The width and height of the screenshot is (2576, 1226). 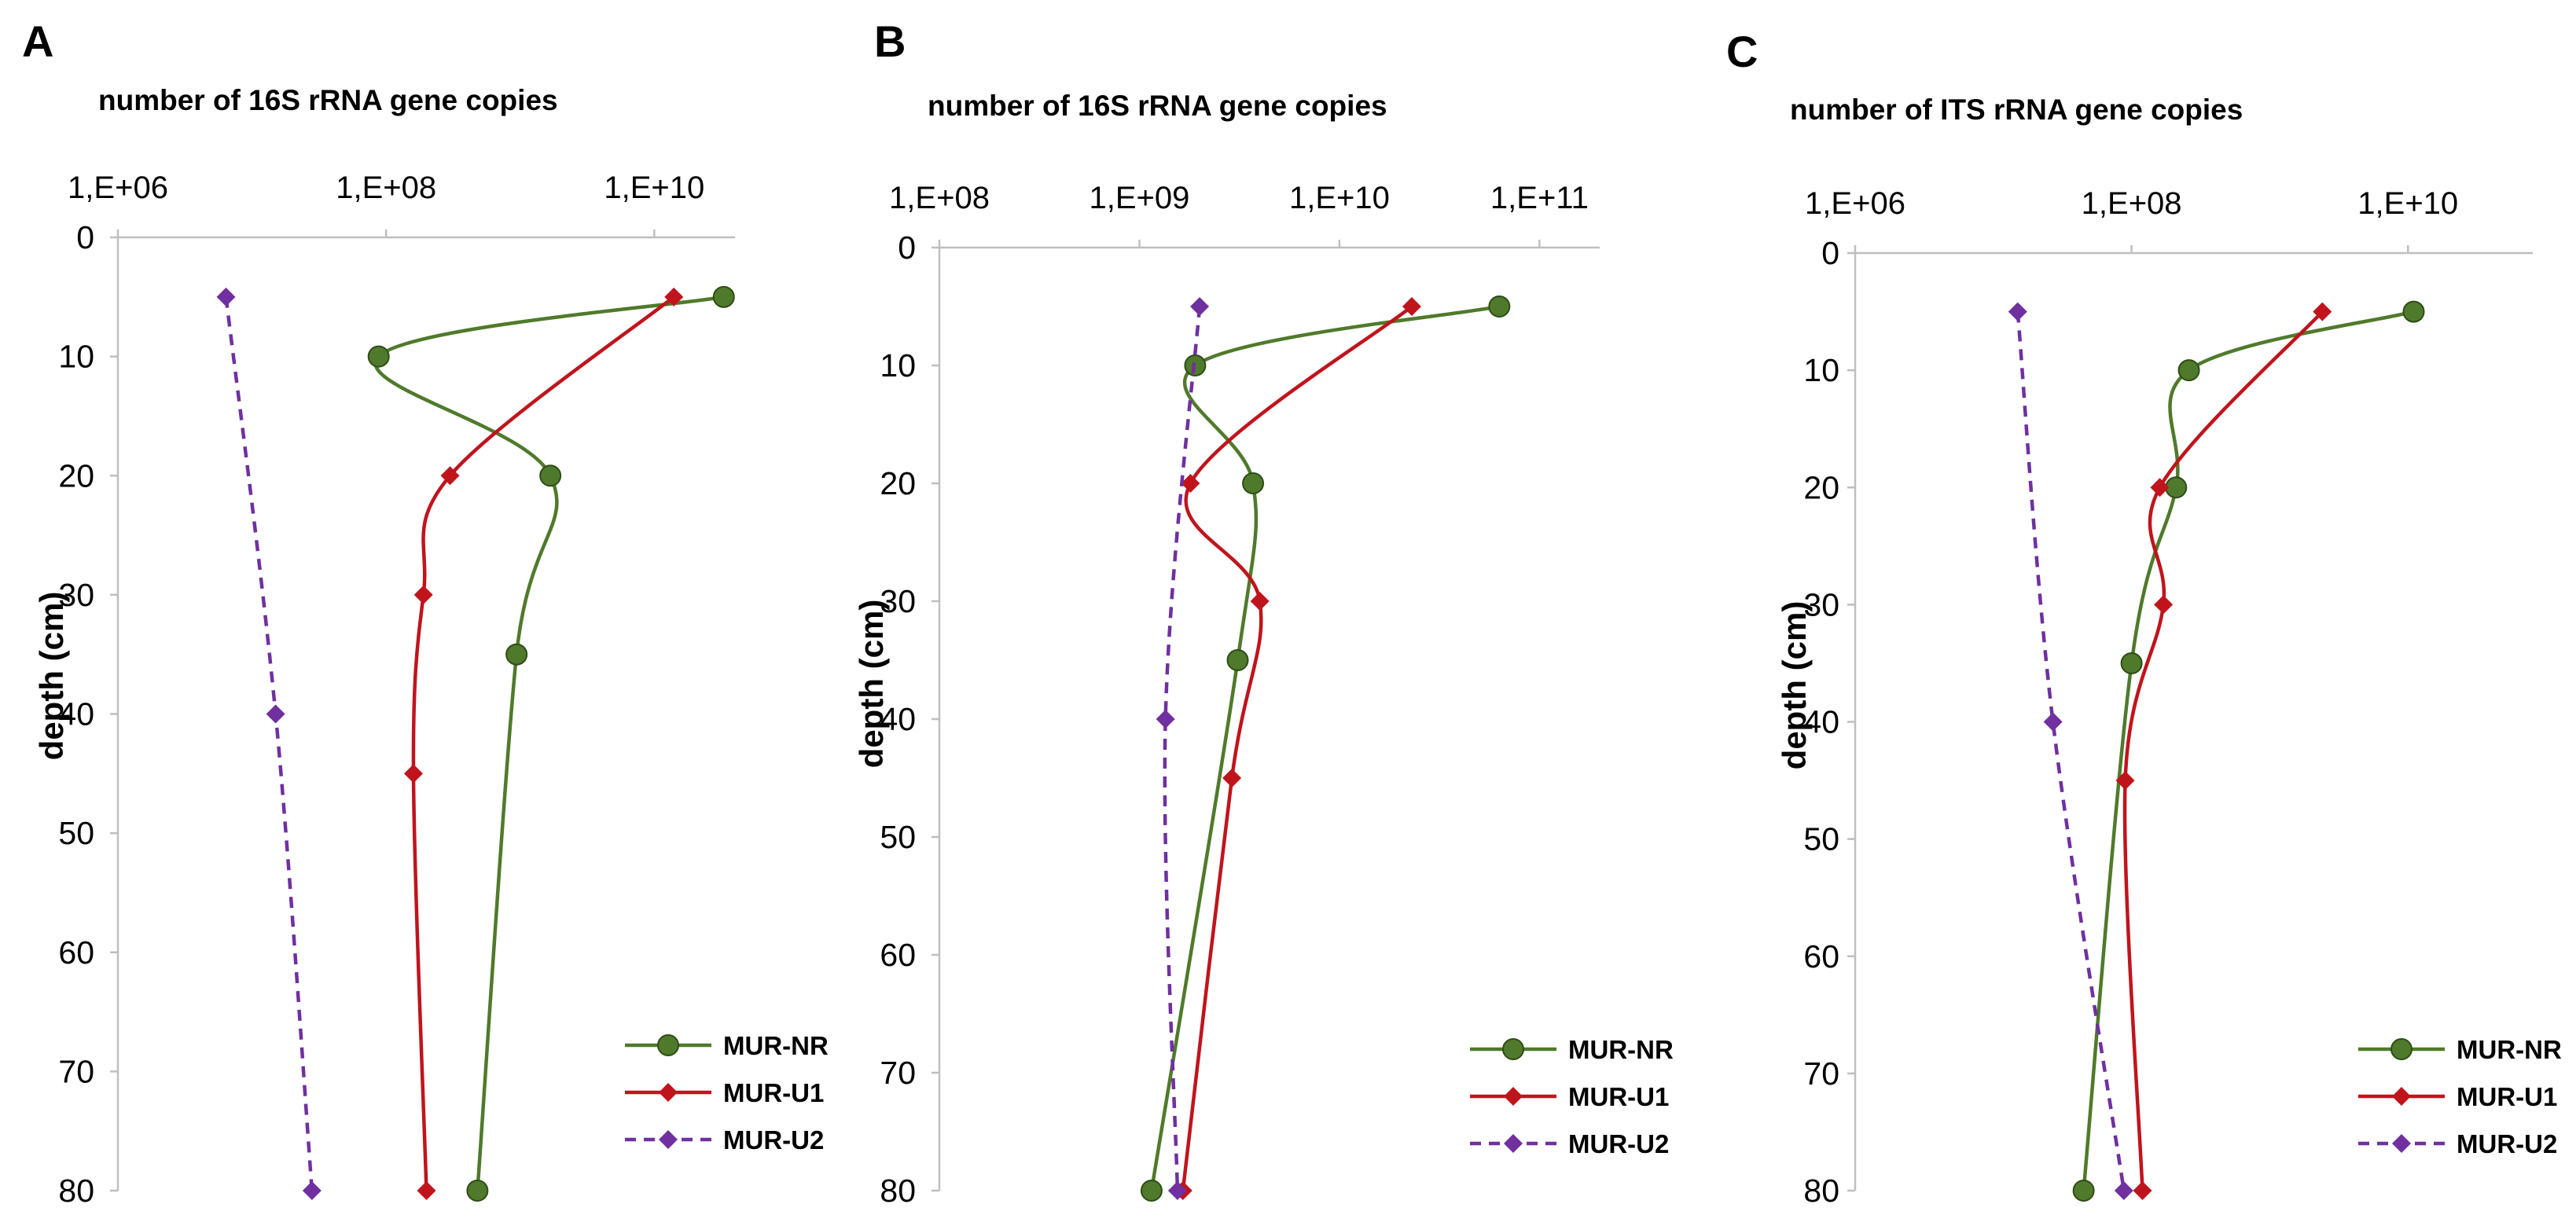 I want to click on x-axis-title: number of ITS rRNA gene copies, so click(x=2016, y=110).